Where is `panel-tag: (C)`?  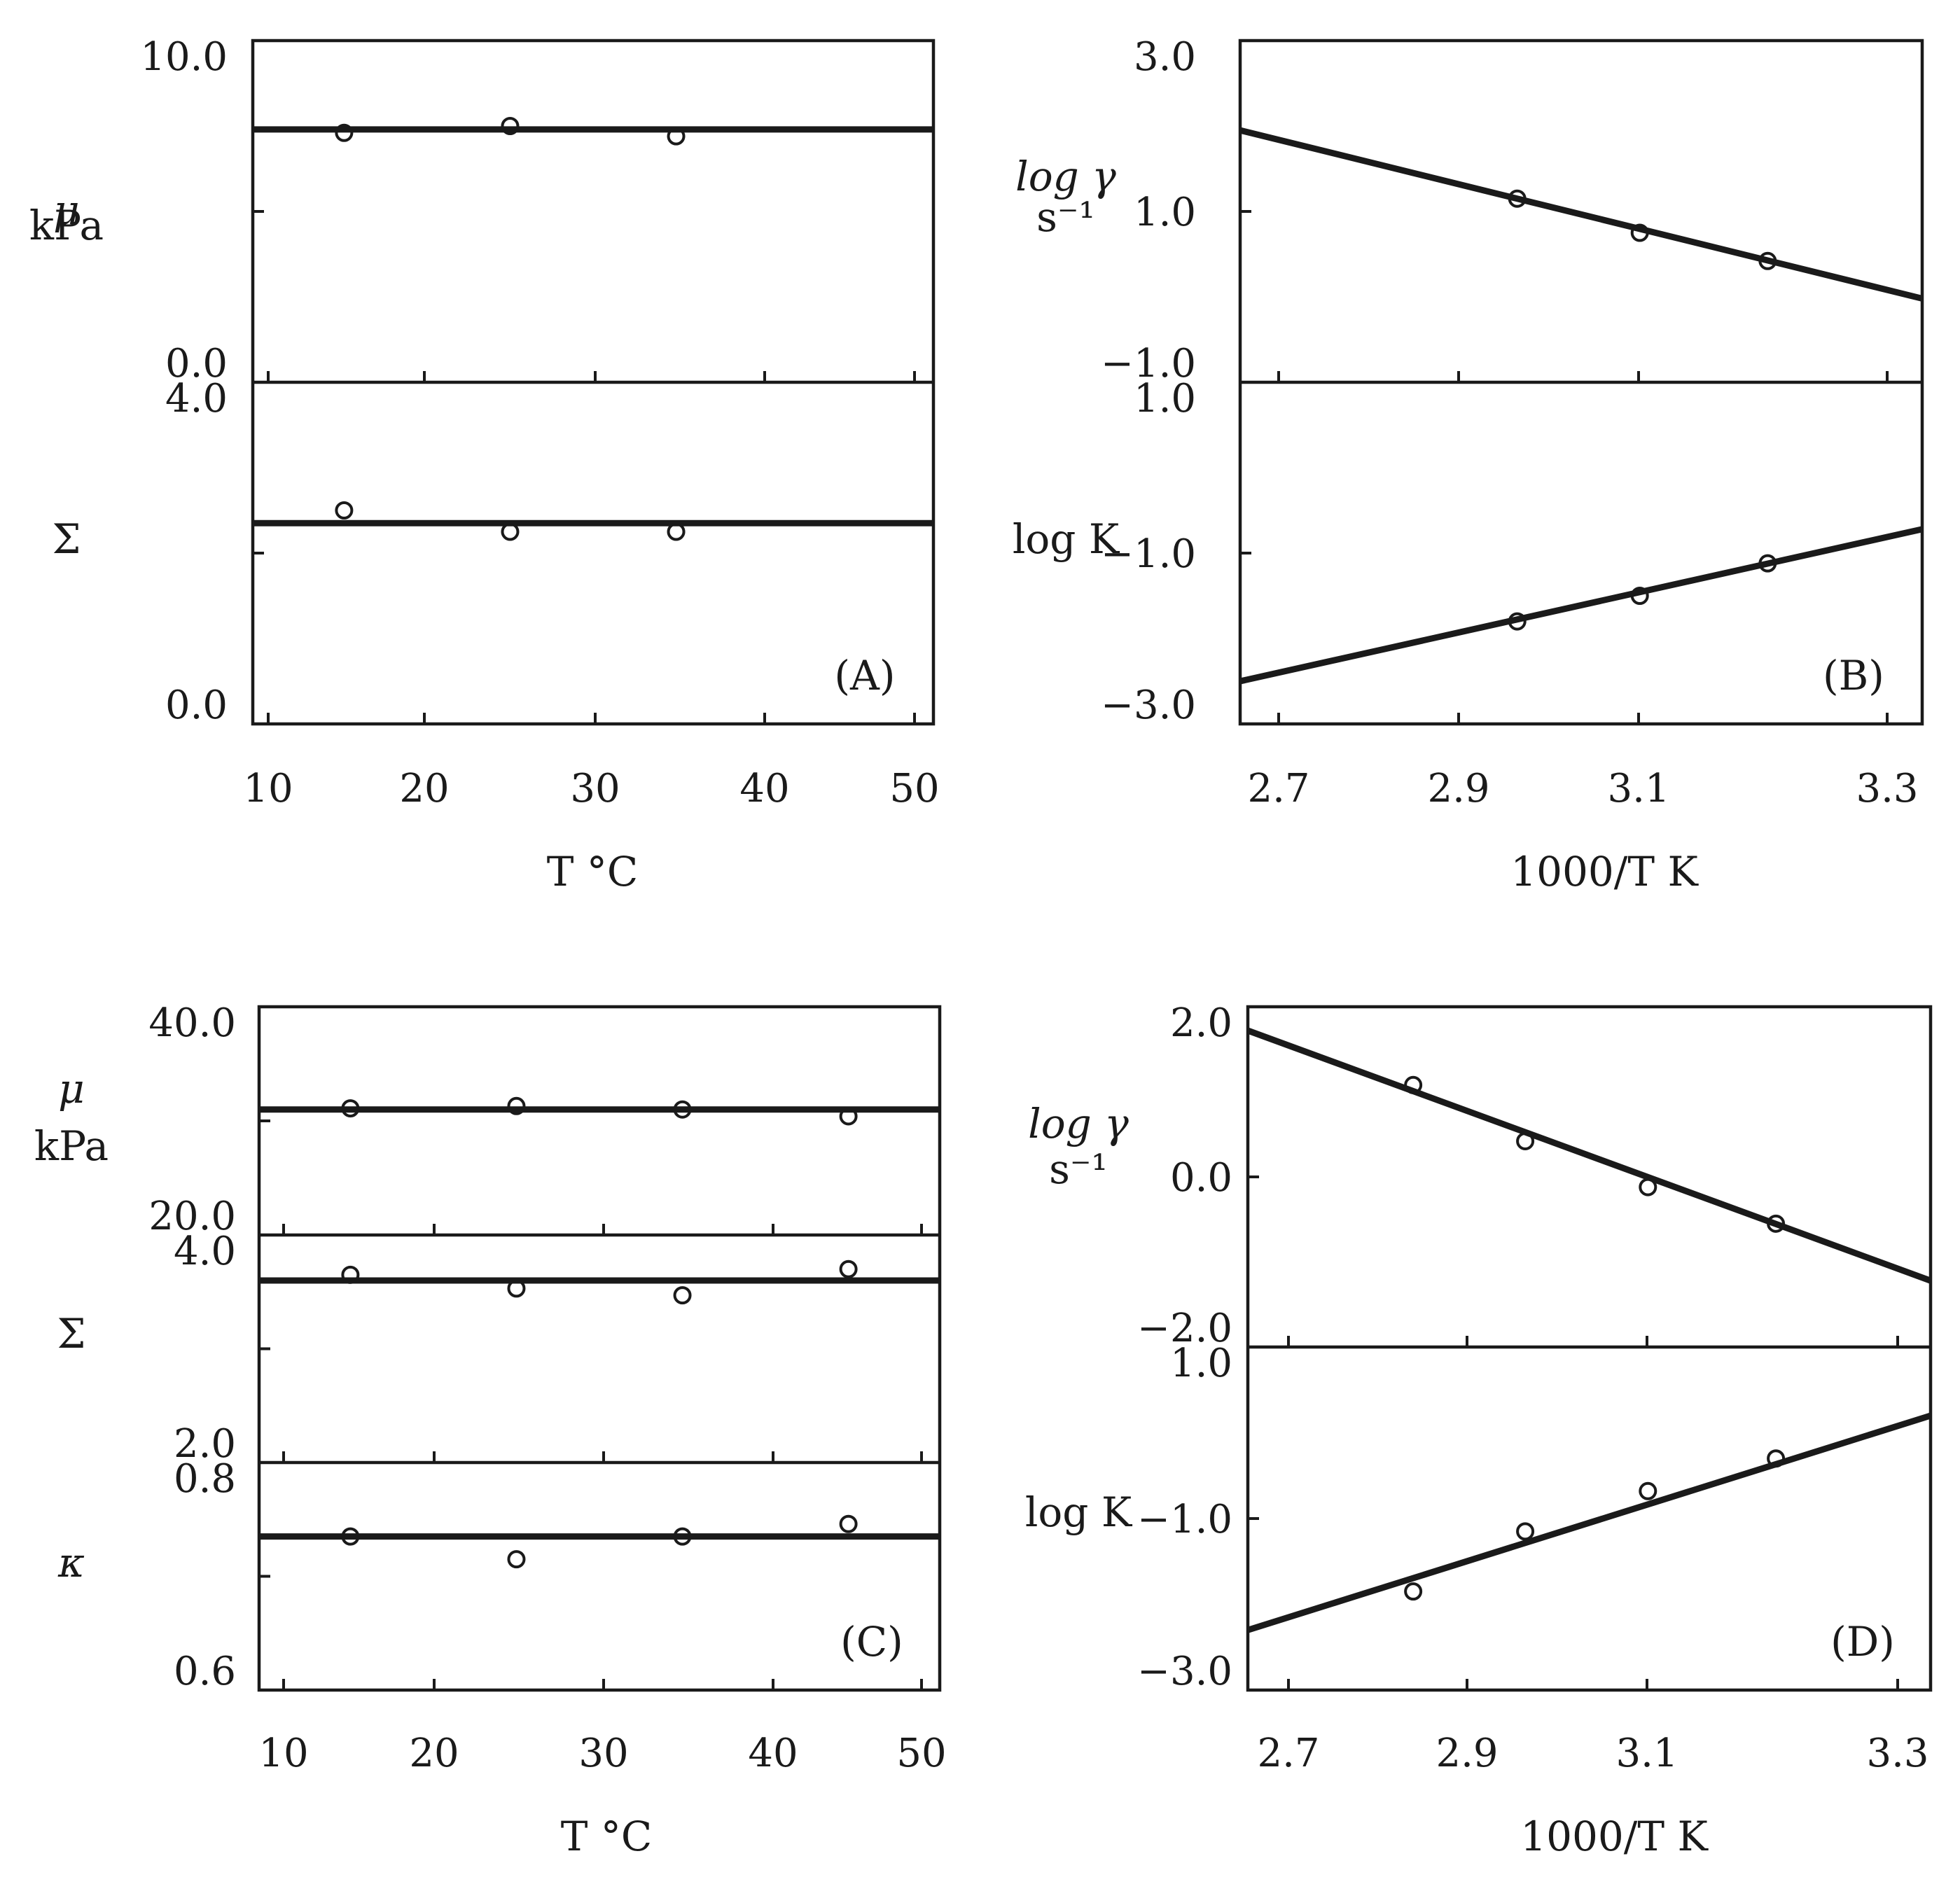
panel-tag: (C) is located at coordinates (871, 1642).